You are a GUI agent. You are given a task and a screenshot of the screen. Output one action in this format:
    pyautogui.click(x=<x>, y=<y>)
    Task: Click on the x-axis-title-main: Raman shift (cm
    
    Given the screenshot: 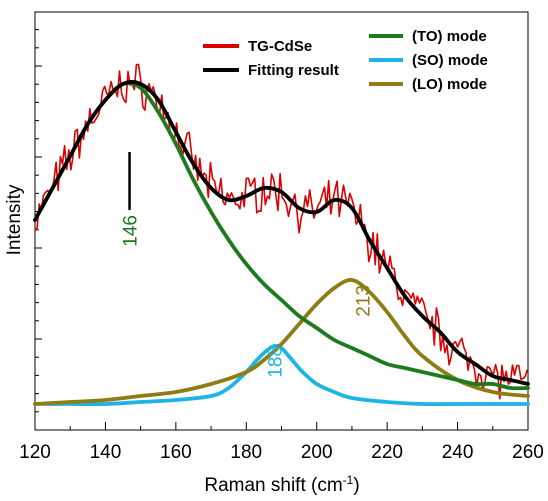 What is the action you would take?
    pyautogui.click(x=273, y=485)
    